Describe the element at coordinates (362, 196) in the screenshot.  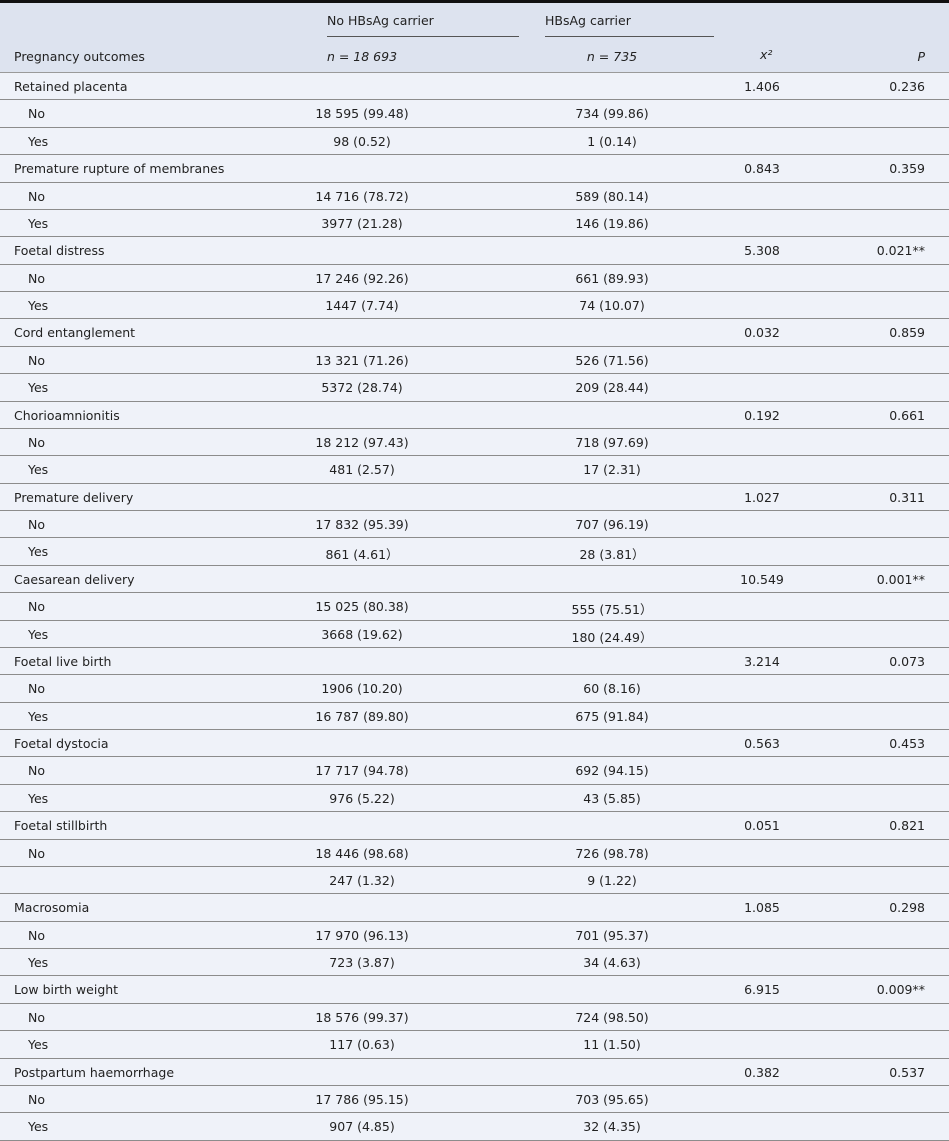
I see `no-carrier-value: 14 716 (78.72)` at that location.